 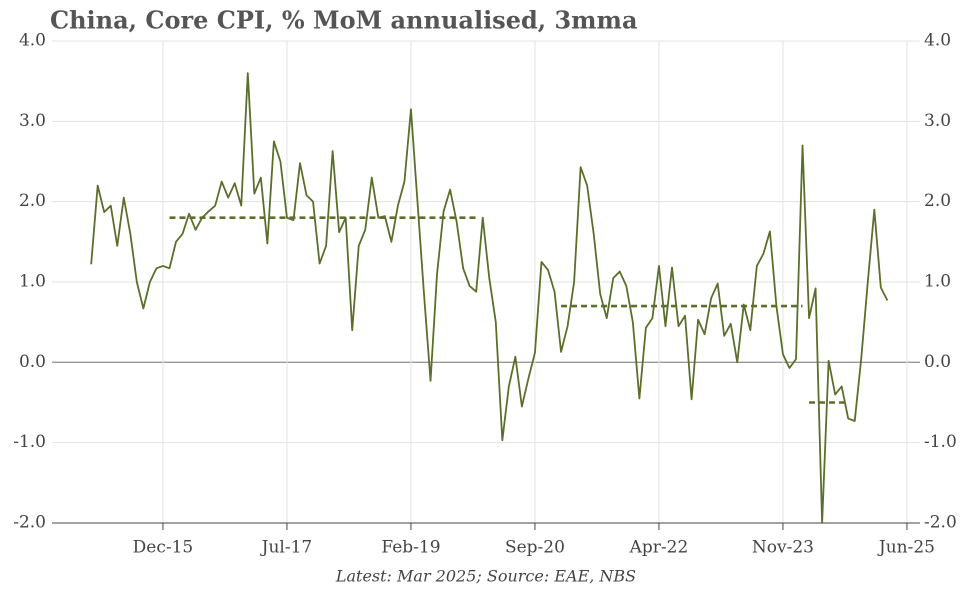 I want to click on x-tick-label: Jul-17, so click(x=286, y=548).